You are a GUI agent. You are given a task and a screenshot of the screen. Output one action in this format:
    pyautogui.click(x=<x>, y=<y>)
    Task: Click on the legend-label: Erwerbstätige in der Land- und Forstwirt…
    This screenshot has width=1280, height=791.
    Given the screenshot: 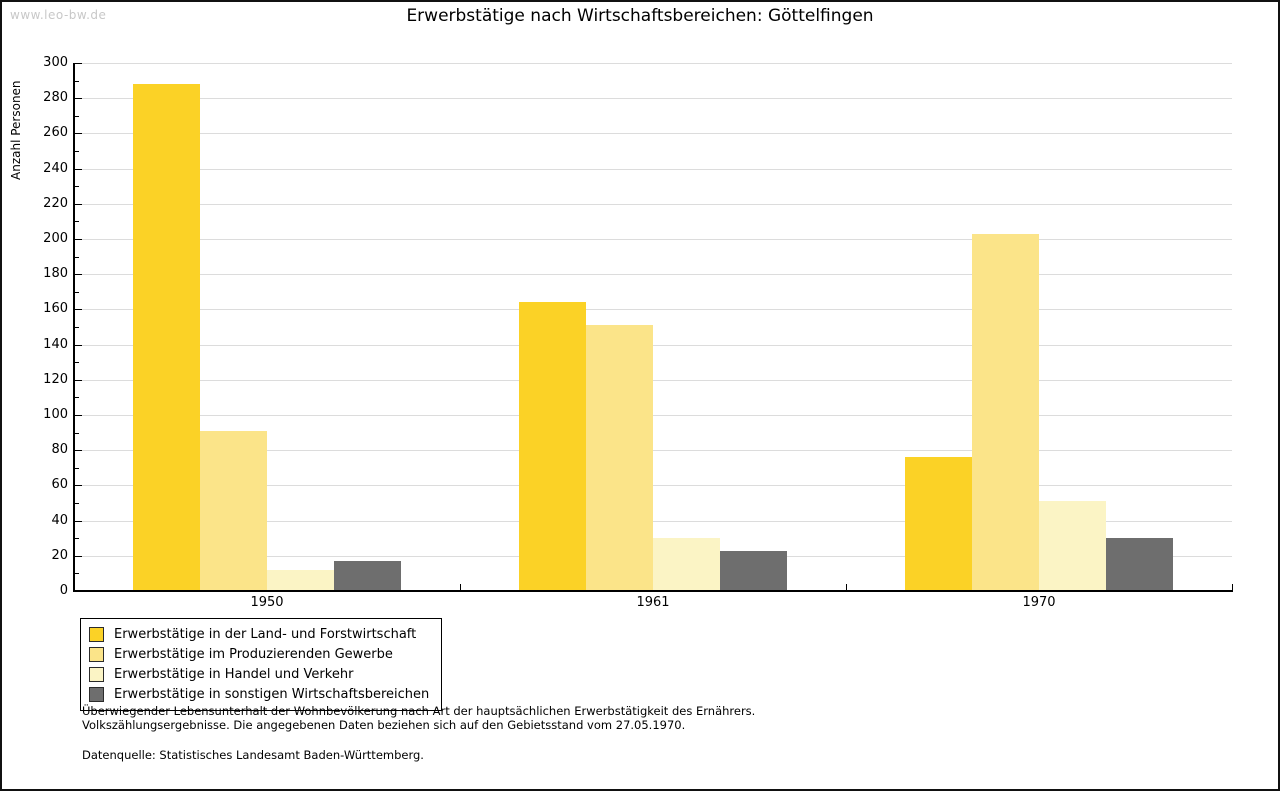 What is the action you would take?
    pyautogui.click(x=265, y=634)
    